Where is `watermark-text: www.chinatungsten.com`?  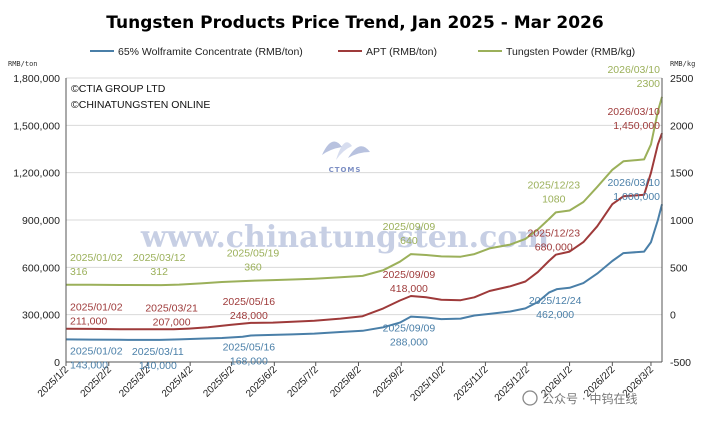 watermark-text: www.chinatungsten.com is located at coordinates (344, 237).